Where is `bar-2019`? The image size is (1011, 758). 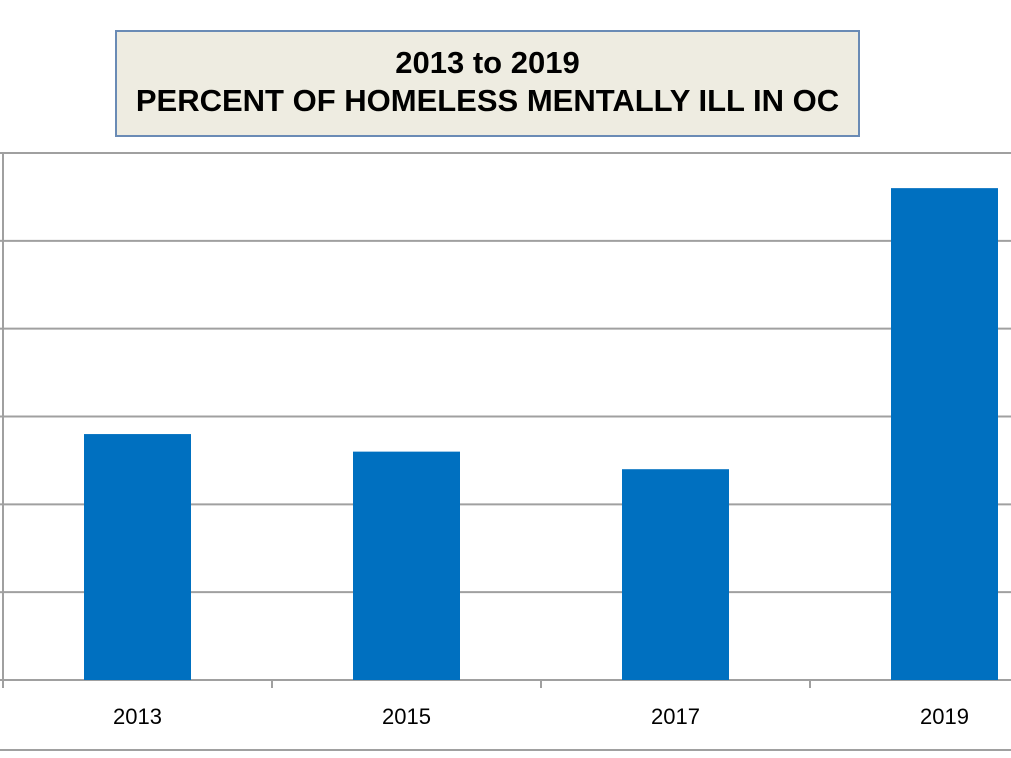 bar-2019 is located at coordinates (944, 434).